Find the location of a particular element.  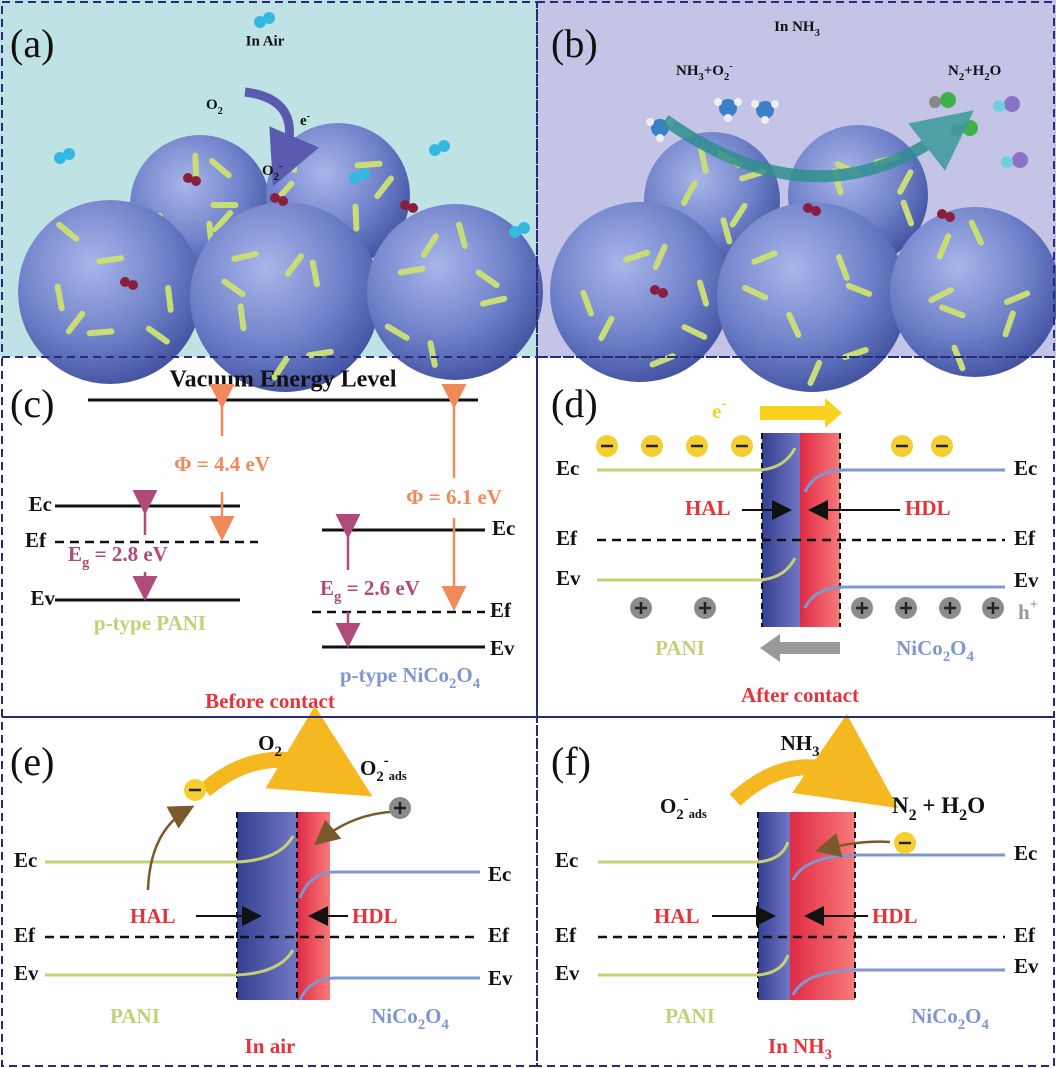

text: e is located at coordinates (303, 121).